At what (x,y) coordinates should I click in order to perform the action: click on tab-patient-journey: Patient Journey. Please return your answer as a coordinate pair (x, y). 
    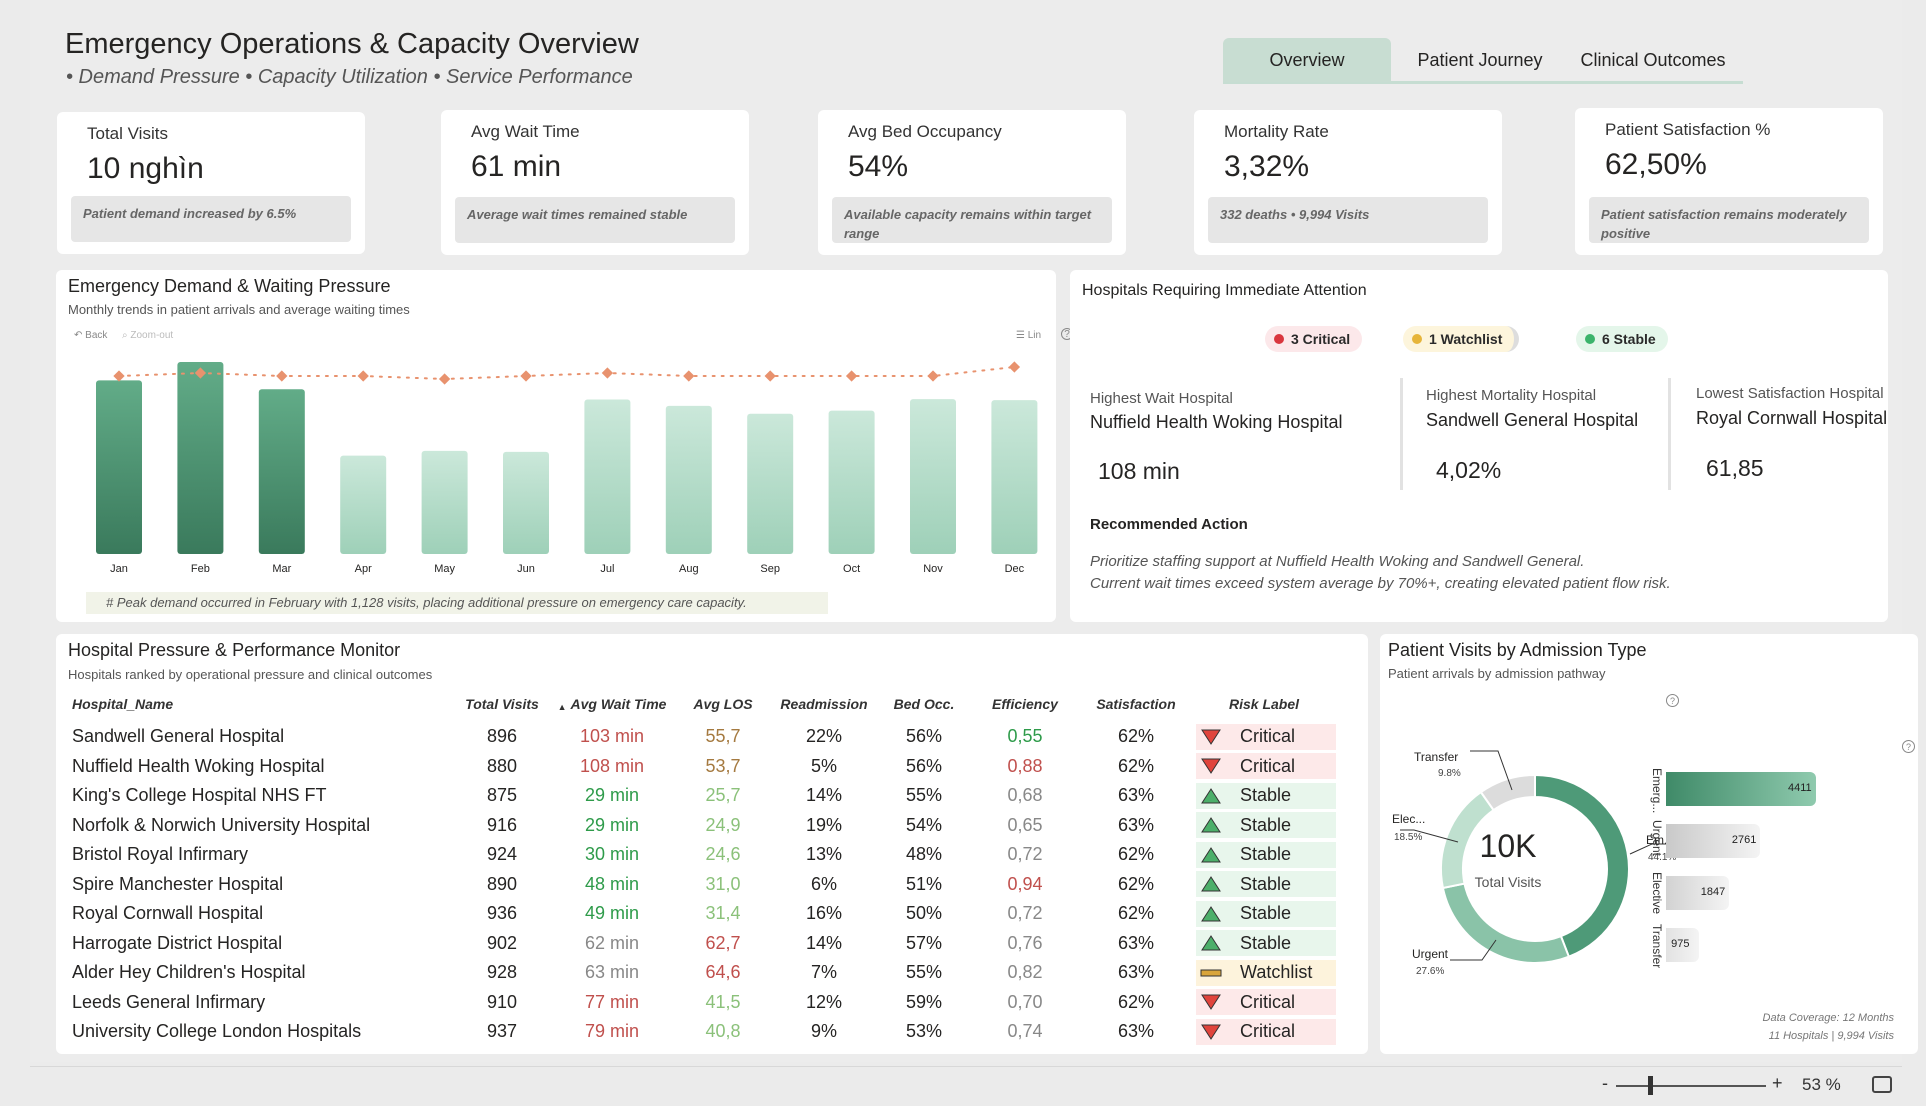
    Looking at the image, I should click on (1480, 60).